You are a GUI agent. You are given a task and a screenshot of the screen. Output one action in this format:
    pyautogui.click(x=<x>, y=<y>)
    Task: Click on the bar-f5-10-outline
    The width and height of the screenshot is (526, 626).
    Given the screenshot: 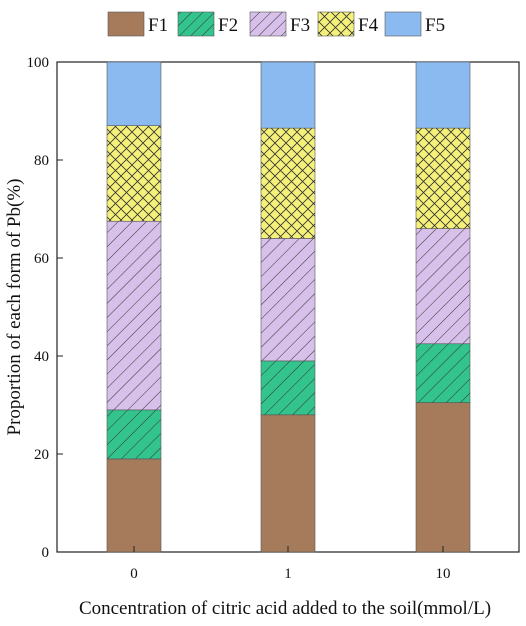 What is the action you would take?
    pyautogui.click(x=443, y=95)
    